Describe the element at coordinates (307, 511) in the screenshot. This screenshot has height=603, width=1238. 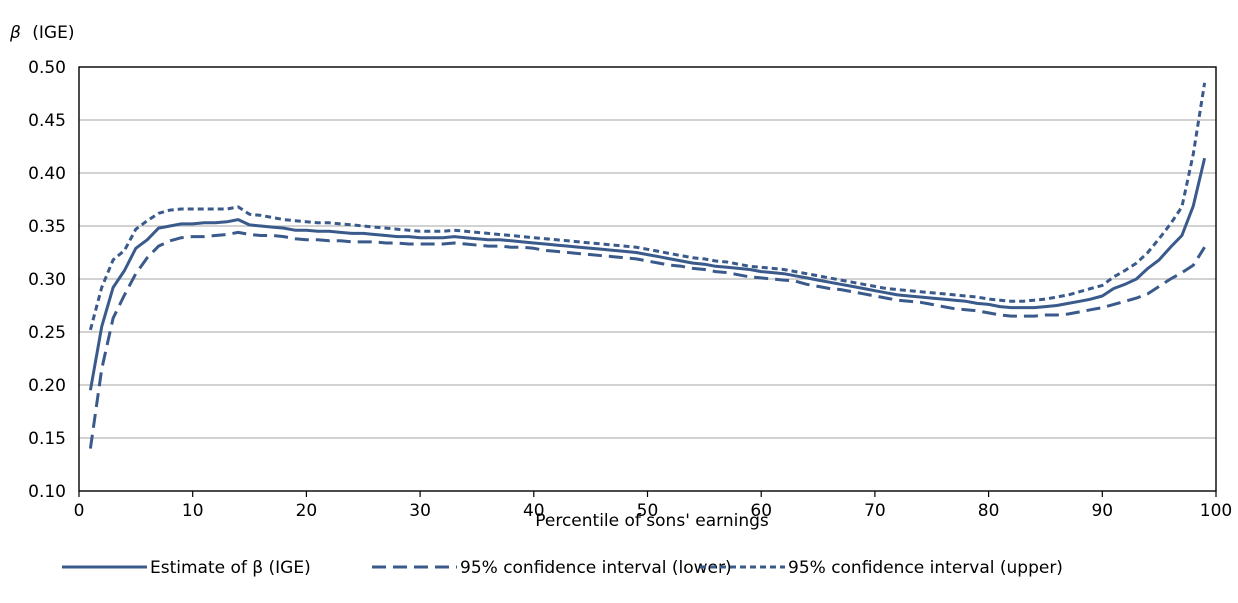
I see `x-tick-label: 20` at that location.